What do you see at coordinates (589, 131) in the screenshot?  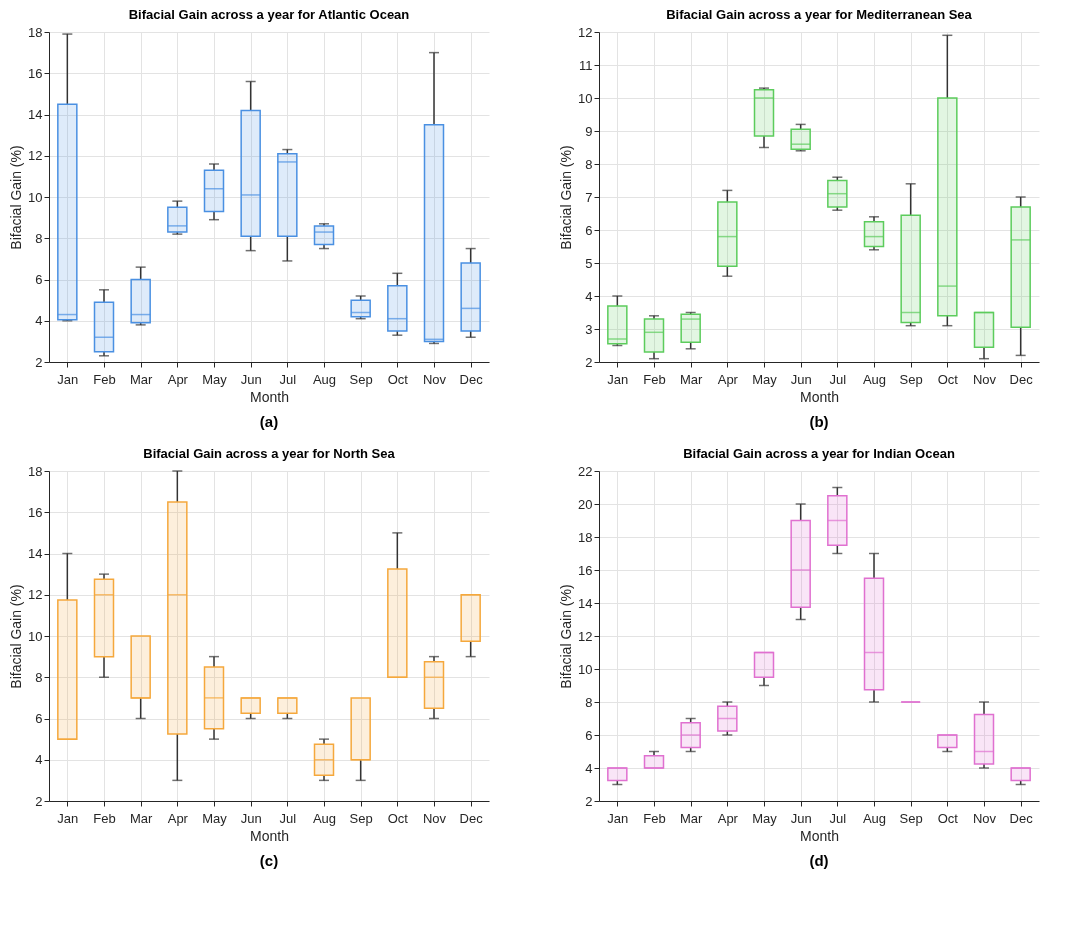 I see `y-tick-label: 9` at bounding box center [589, 131].